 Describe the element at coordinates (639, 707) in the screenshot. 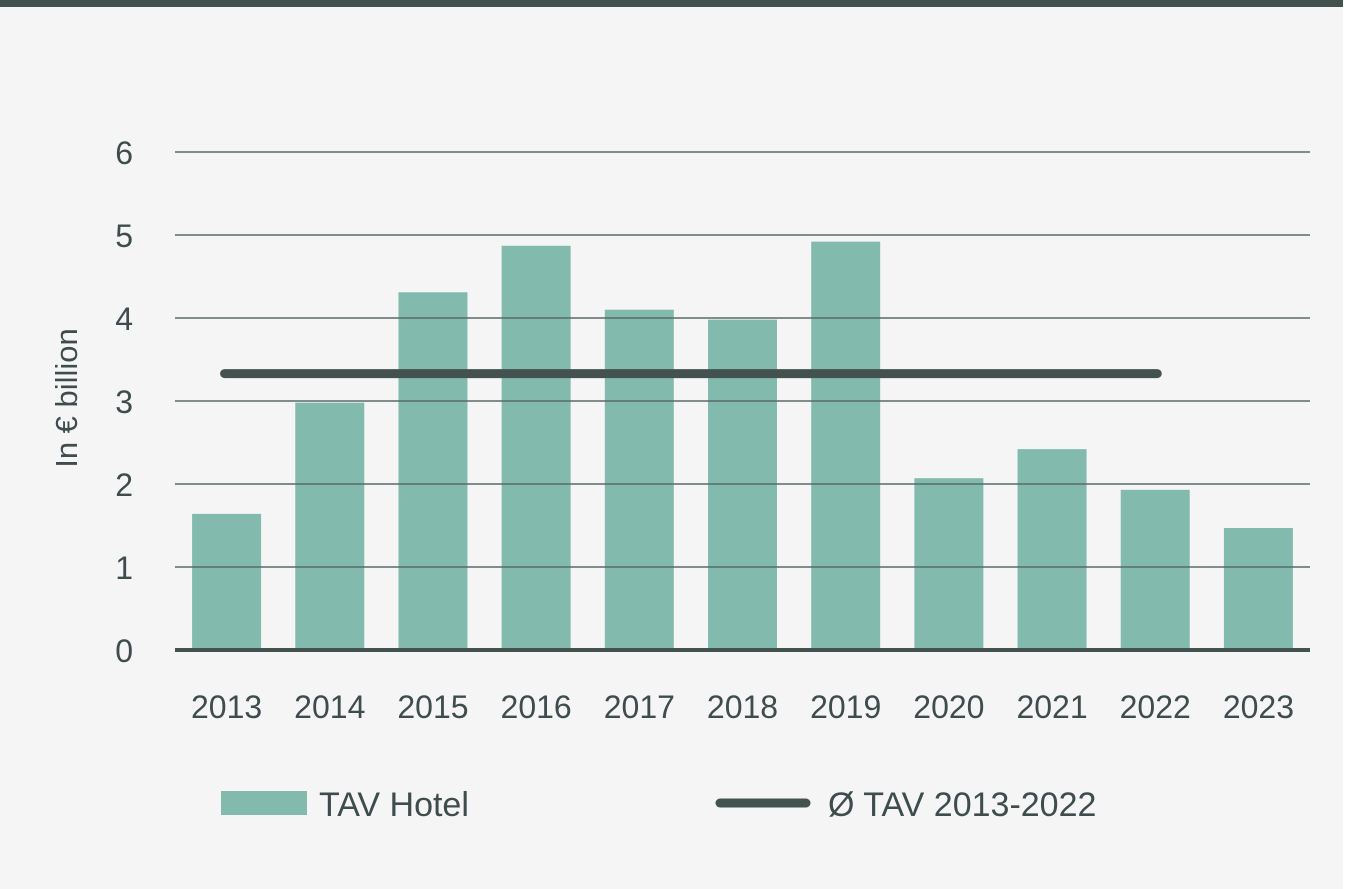

I see `x-tick-label: 2017` at that location.